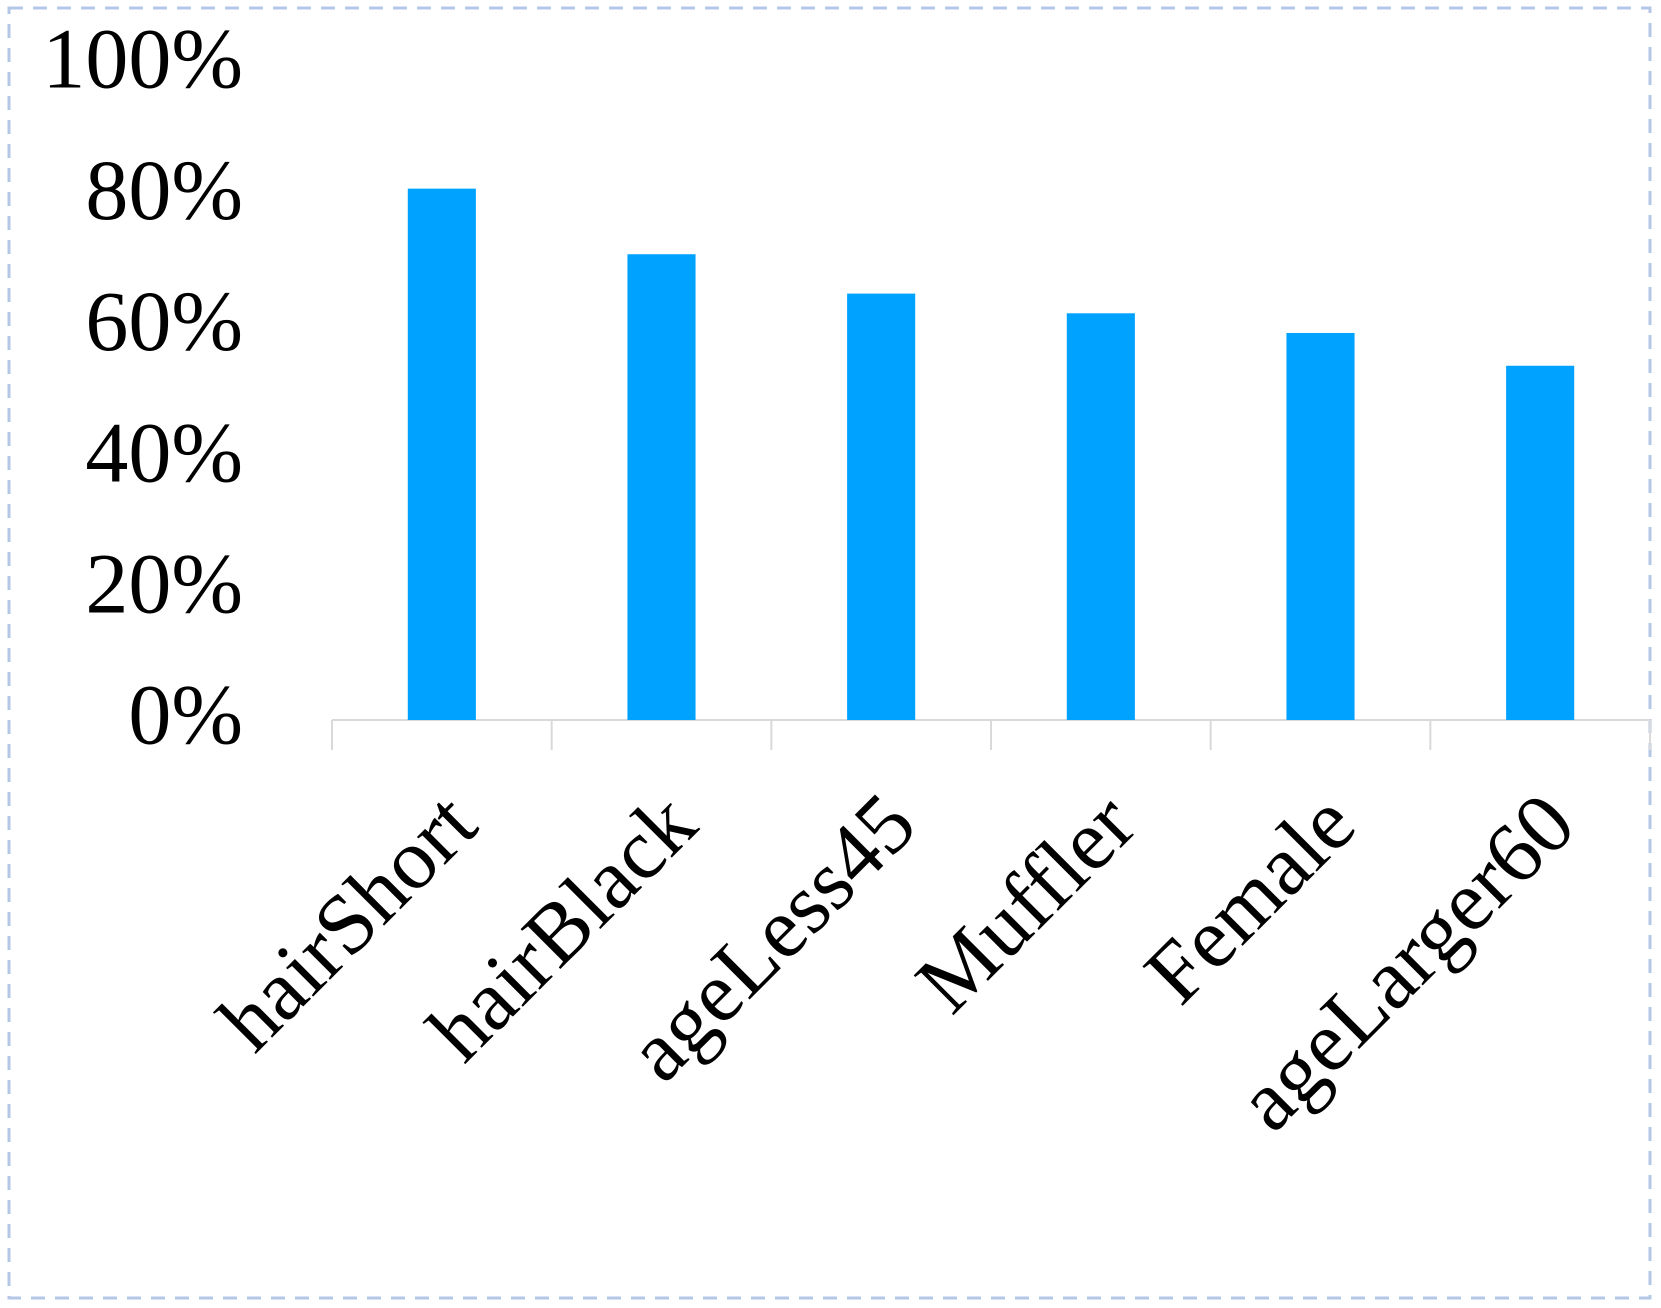 This screenshot has height=1308, width=1661. What do you see at coordinates (164, 452) in the screenshot?
I see `y-tick-label: 40%` at bounding box center [164, 452].